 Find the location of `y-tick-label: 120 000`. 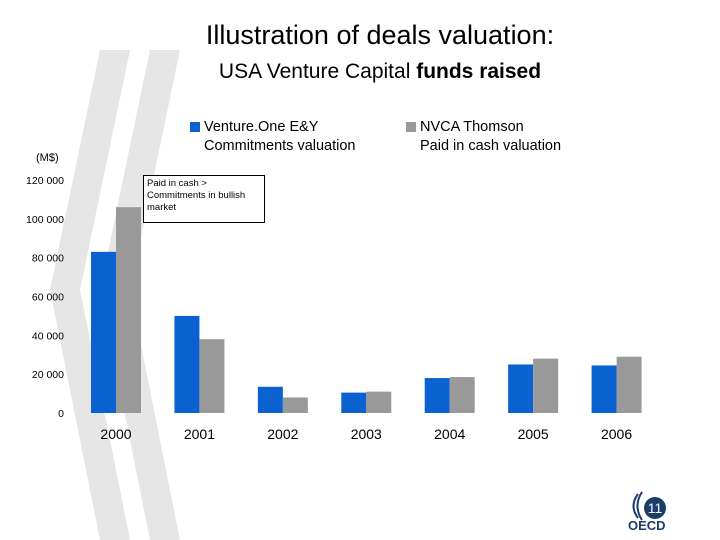

y-tick-label: 120 000 is located at coordinates (45, 181).